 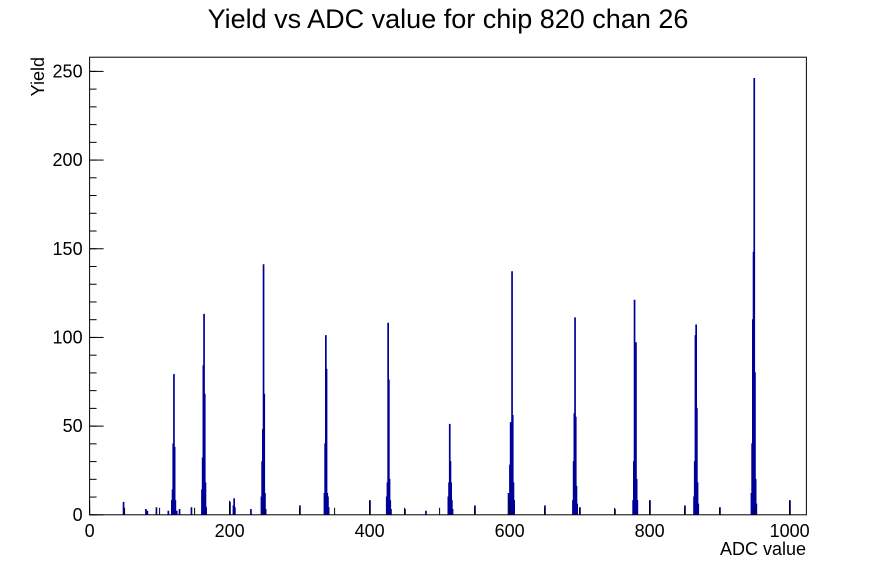 What do you see at coordinates (448, 19) in the screenshot?
I see `chart-title: Yield vs ADC value for chip 820 chan 26` at bounding box center [448, 19].